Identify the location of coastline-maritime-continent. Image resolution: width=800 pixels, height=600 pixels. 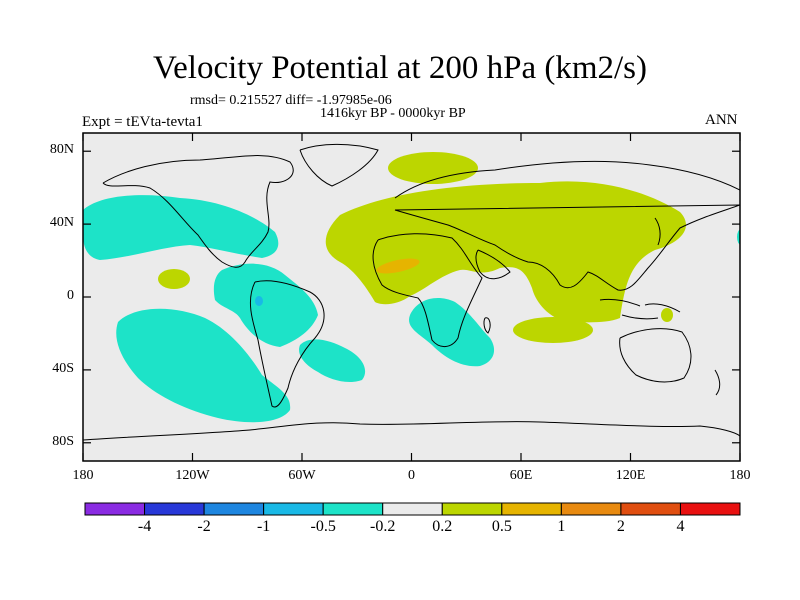
(640, 309).